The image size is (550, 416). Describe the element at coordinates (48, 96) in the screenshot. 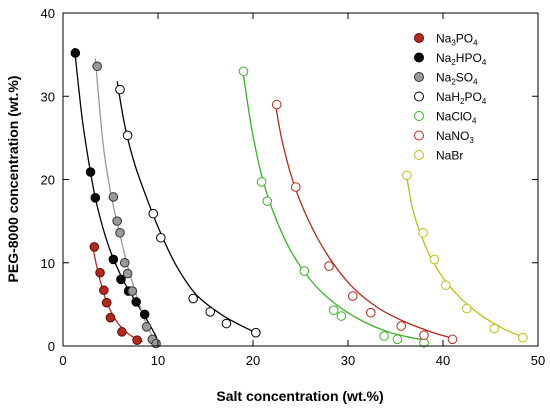

I see `y-tick-label: 30` at that location.